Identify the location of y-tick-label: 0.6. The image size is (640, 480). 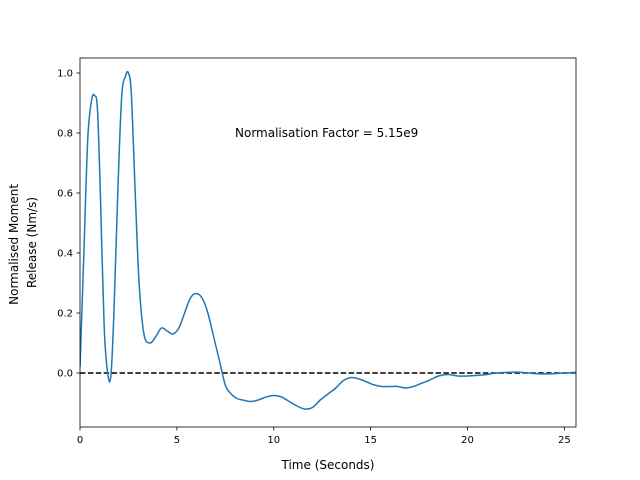
(65, 194).